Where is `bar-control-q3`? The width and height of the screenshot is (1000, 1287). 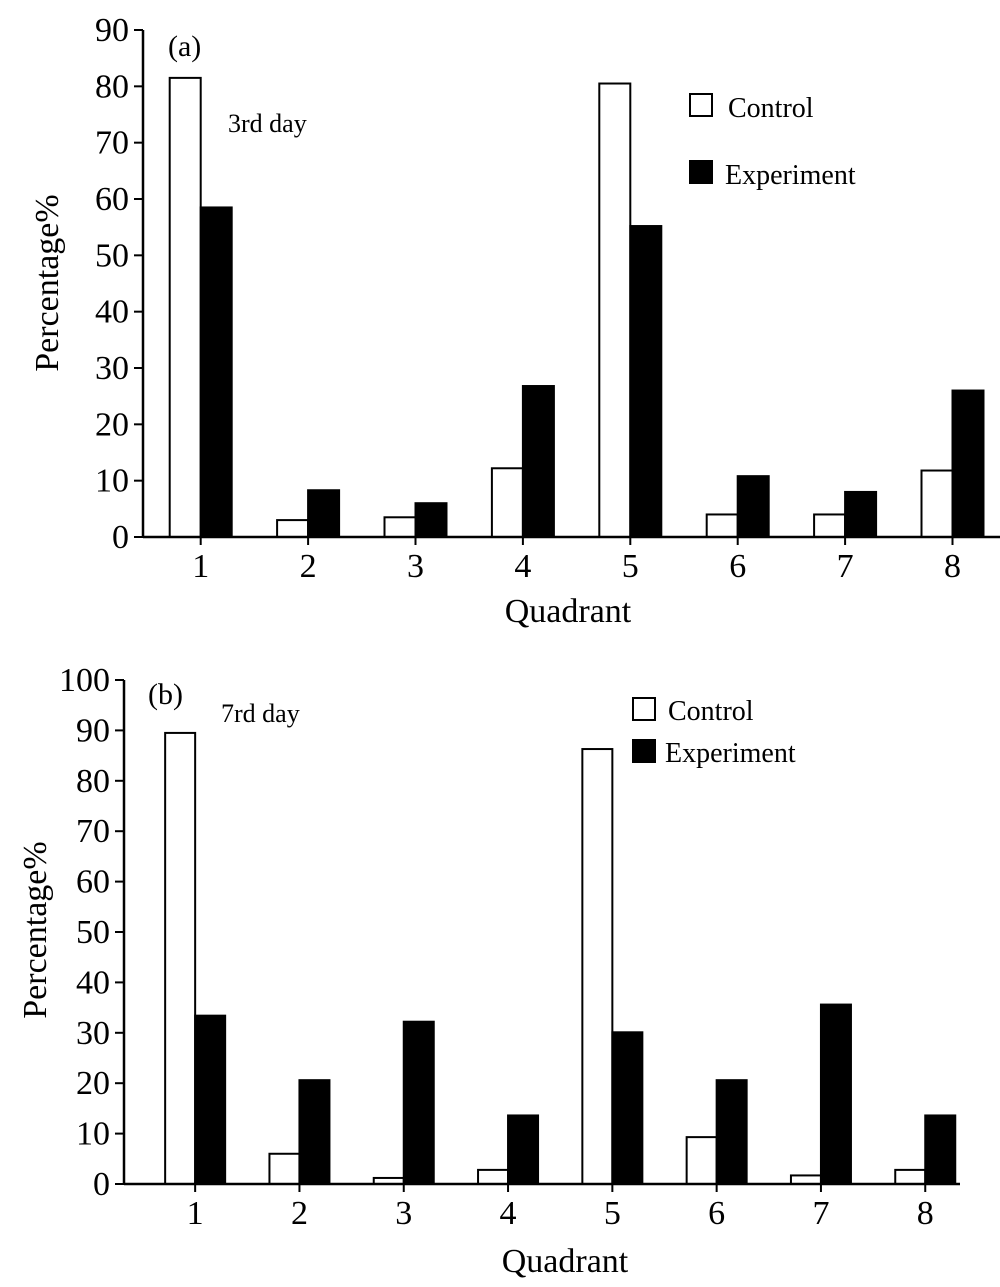 bar-control-q3 is located at coordinates (400, 527).